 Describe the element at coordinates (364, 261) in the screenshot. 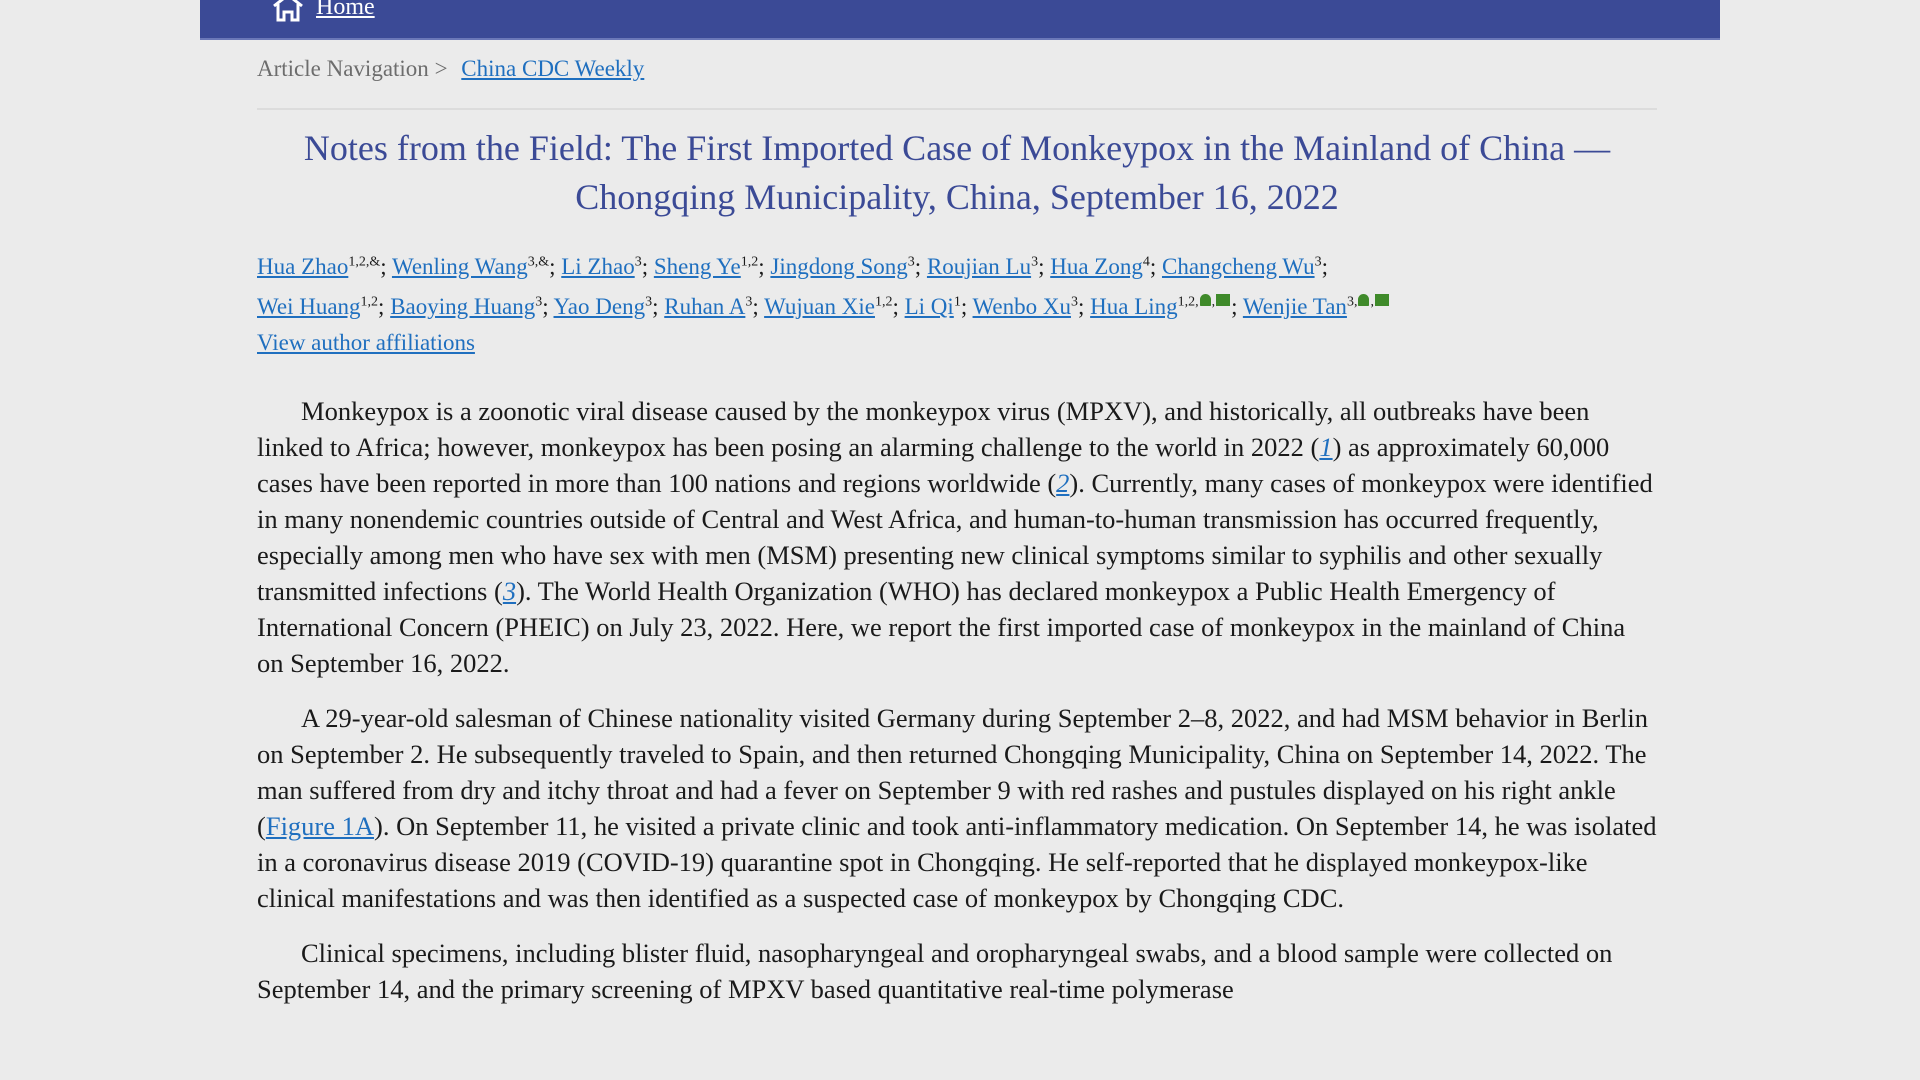

I see `author-affiliation-sup: 1,2,&` at that location.